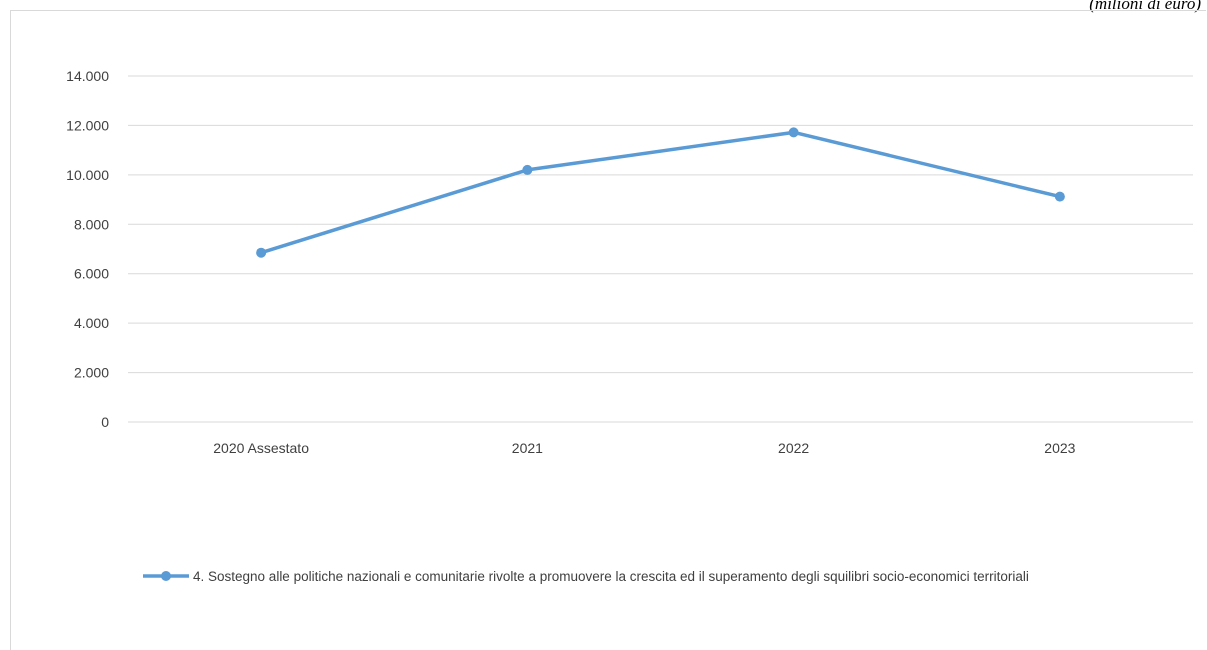 The image size is (1207, 650). What do you see at coordinates (644, 448) in the screenshot?
I see `x-axis: 2020 Assestato 2021 2022 2023` at bounding box center [644, 448].